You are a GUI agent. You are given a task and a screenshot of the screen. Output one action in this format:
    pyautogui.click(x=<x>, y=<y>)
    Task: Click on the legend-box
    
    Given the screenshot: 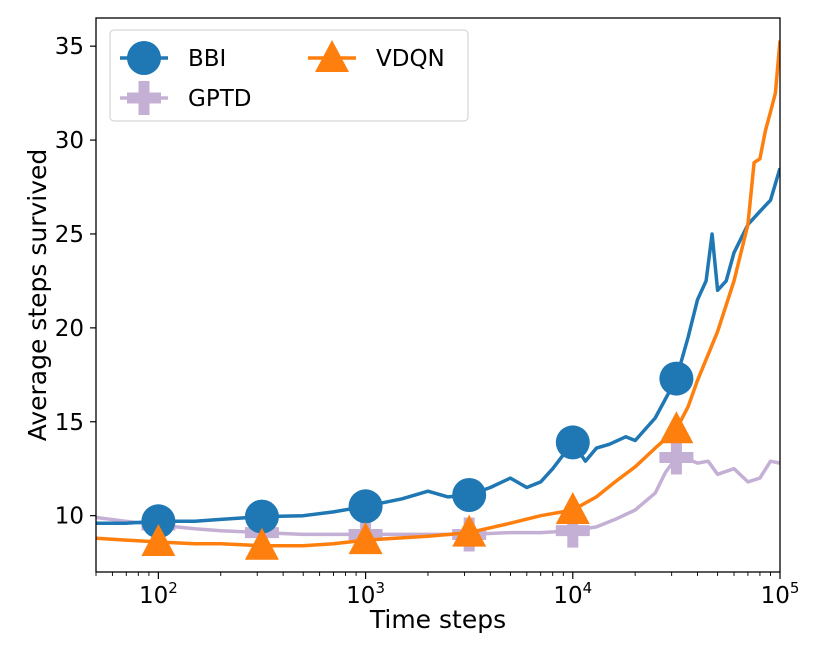 What is the action you would take?
    pyautogui.click(x=289, y=75)
    